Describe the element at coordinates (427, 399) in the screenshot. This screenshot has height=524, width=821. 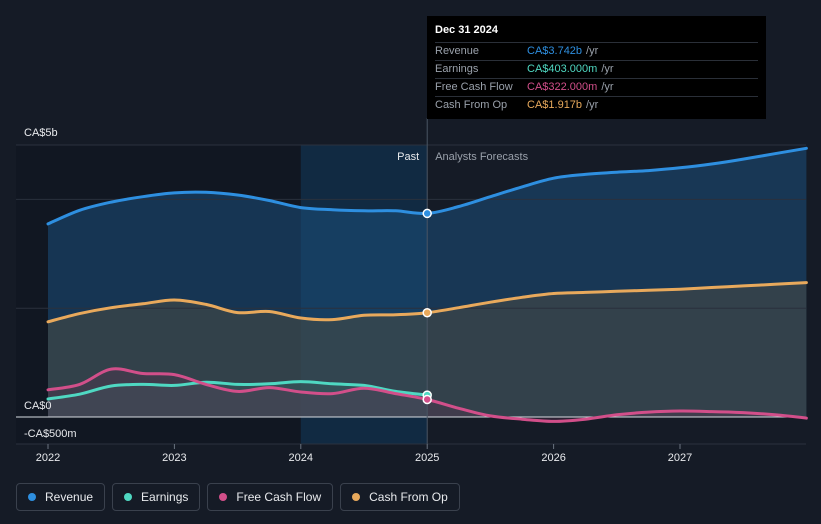
I see `point-free-cash-flow` at that location.